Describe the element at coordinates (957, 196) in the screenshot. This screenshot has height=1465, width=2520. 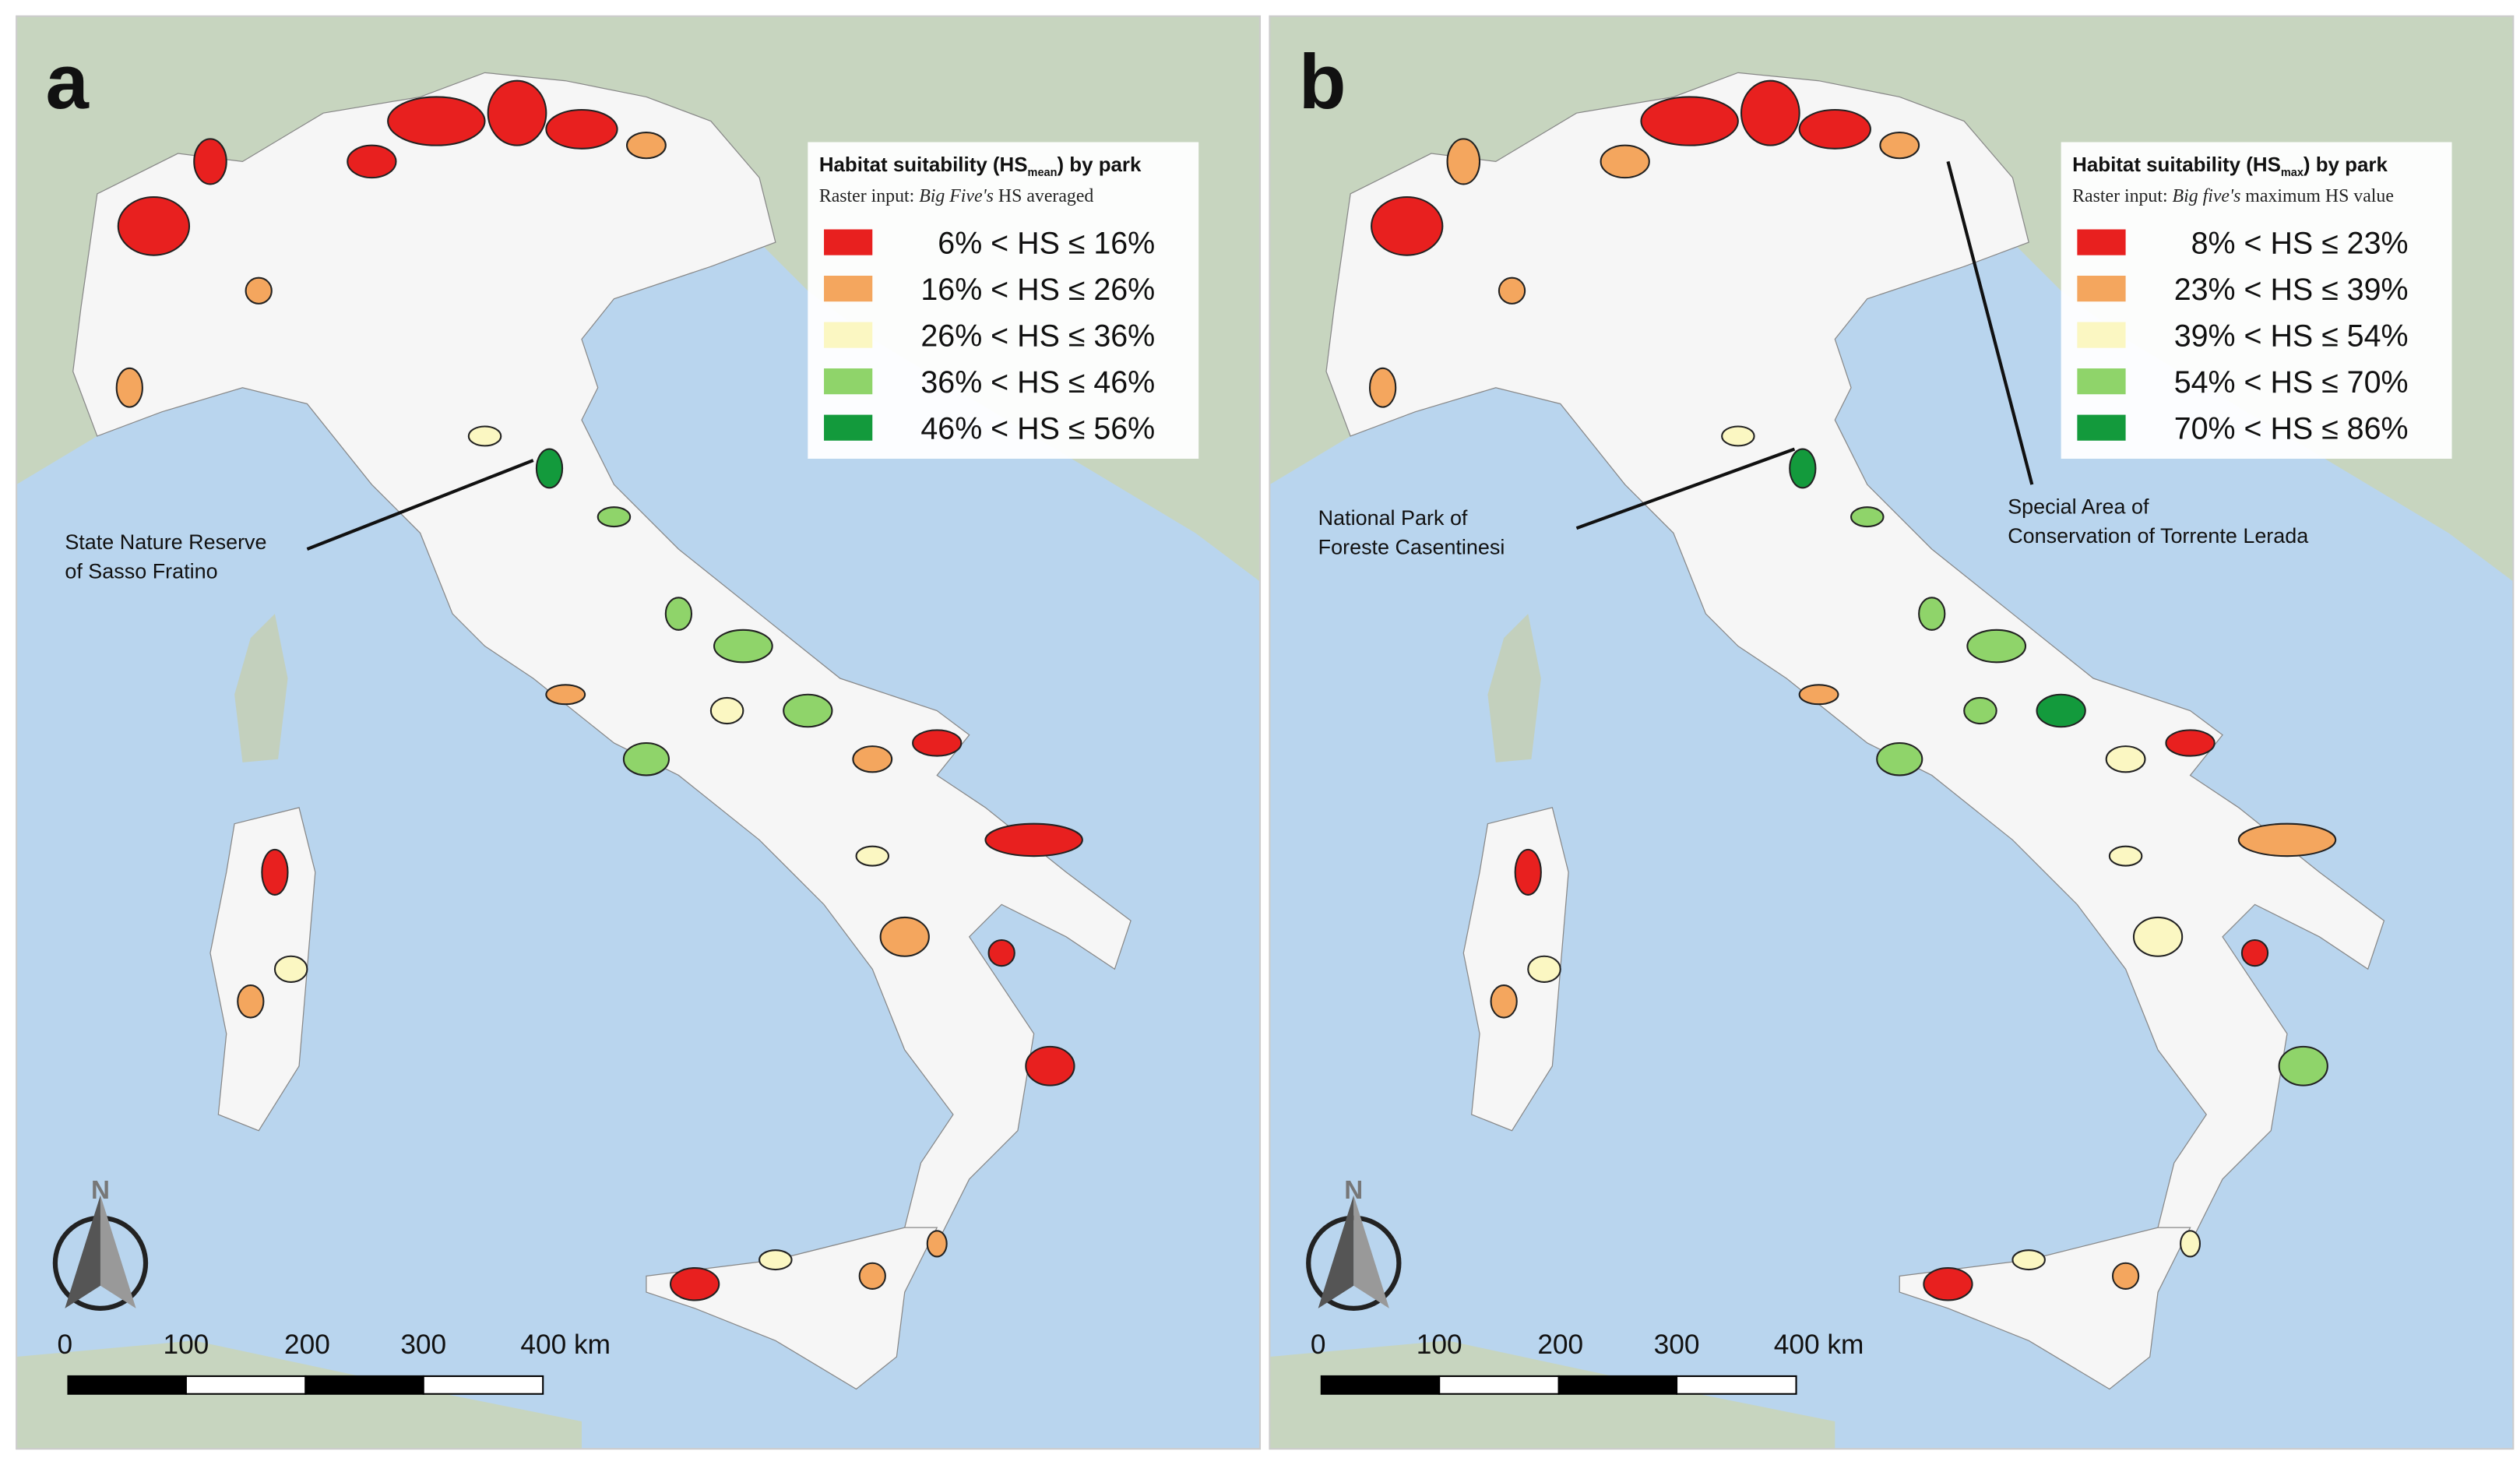
I see `legend-subtitle: Raster input: Big Five's HS averaged` at that location.